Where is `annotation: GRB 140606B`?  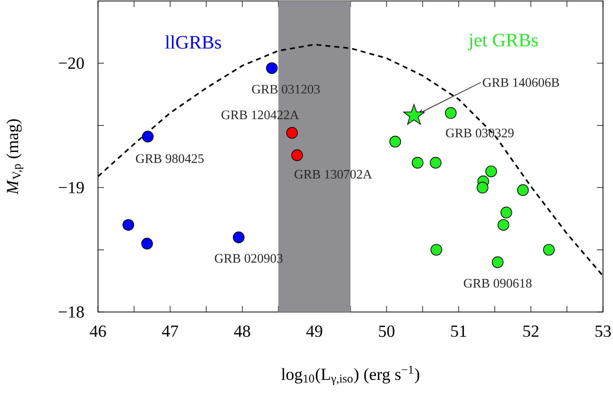 annotation: GRB 140606B is located at coordinates (521, 82).